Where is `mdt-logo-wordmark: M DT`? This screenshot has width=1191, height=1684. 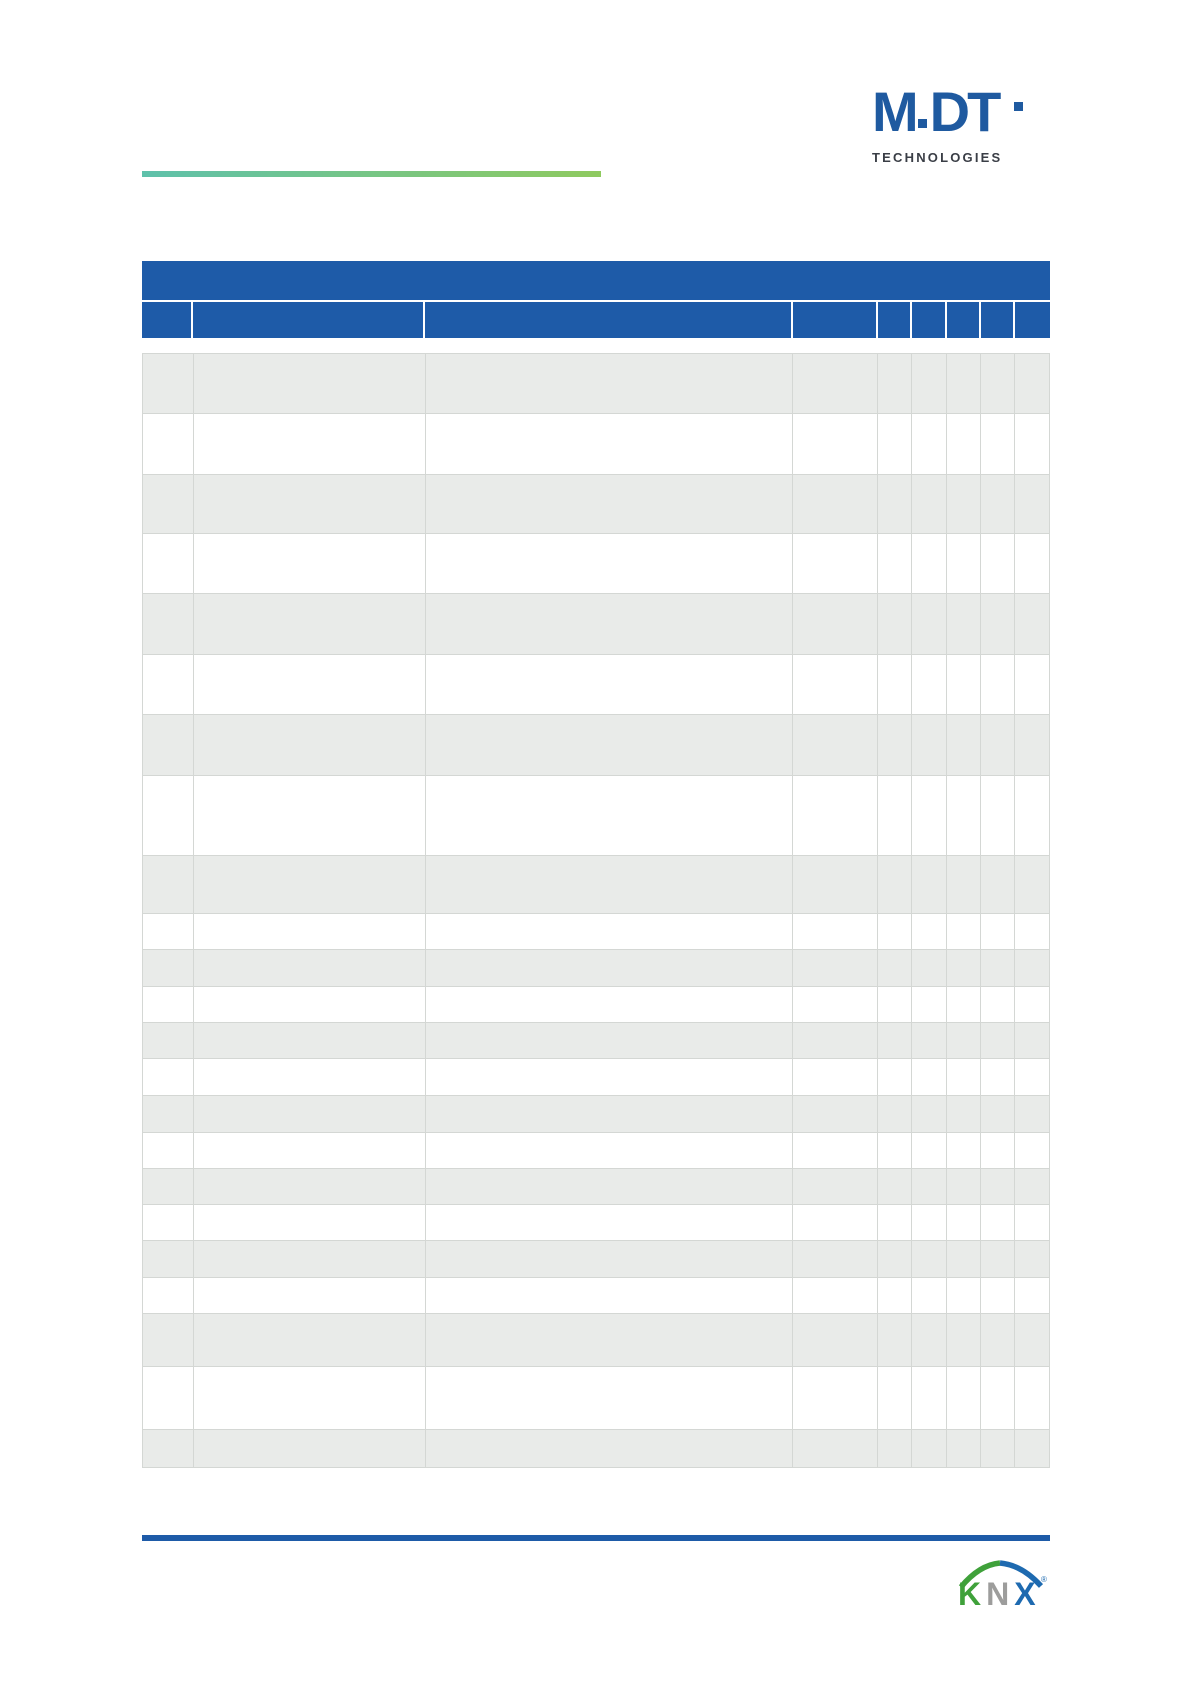 mdt-logo-wordmark: M DT is located at coordinates (947, 111).